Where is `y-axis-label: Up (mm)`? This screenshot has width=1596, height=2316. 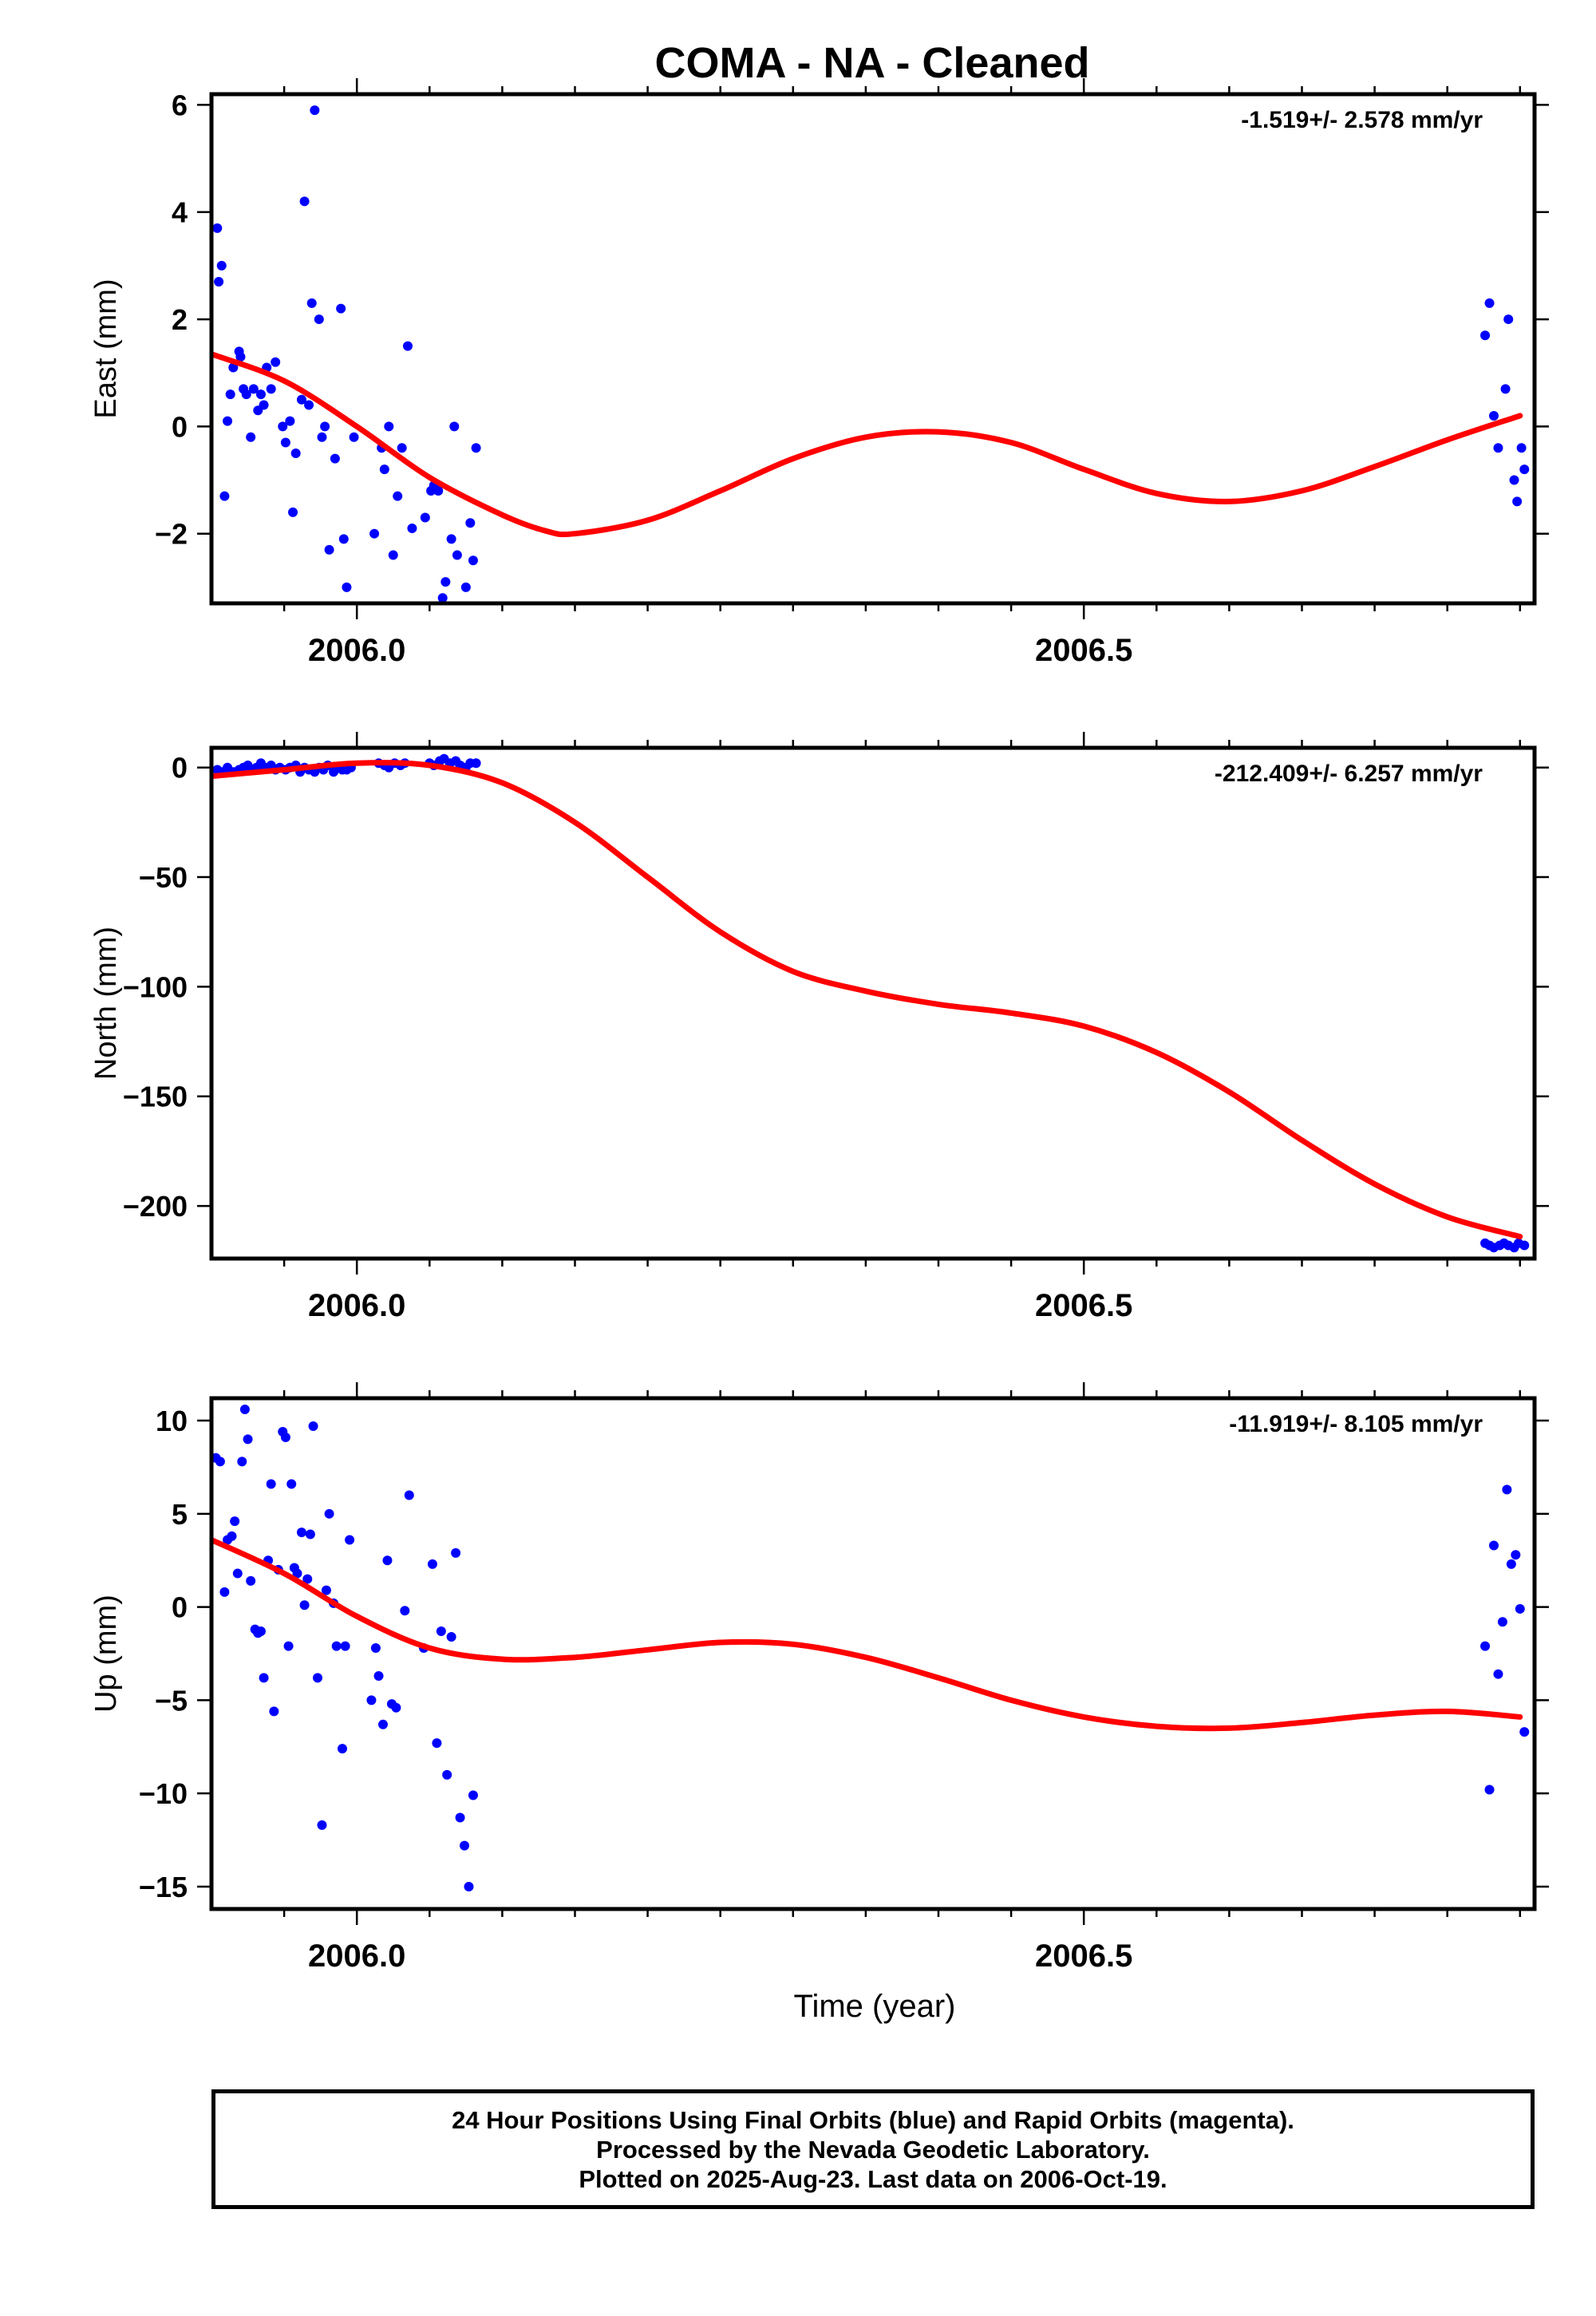
y-axis-label: Up (mm) is located at coordinates (106, 1654).